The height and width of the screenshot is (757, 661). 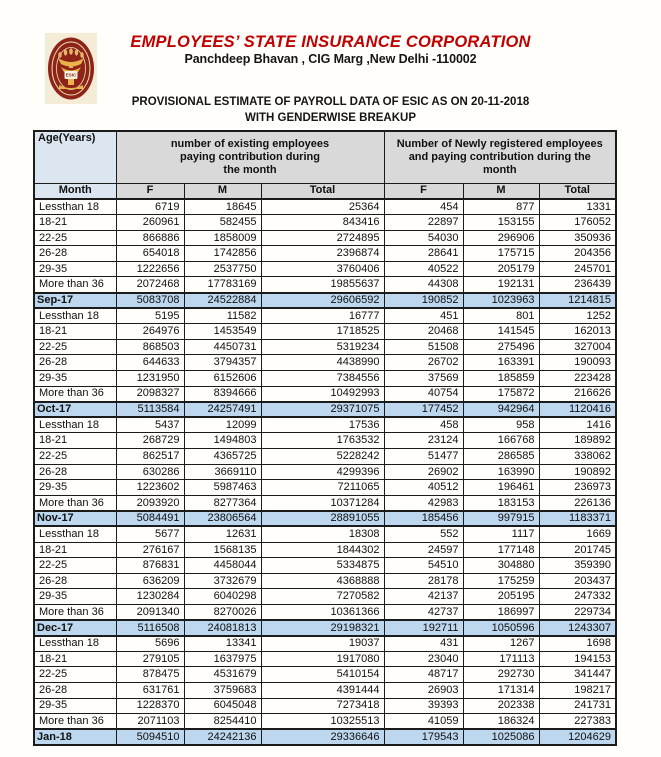 I want to click on value-cell: 51508, so click(x=423, y=347).